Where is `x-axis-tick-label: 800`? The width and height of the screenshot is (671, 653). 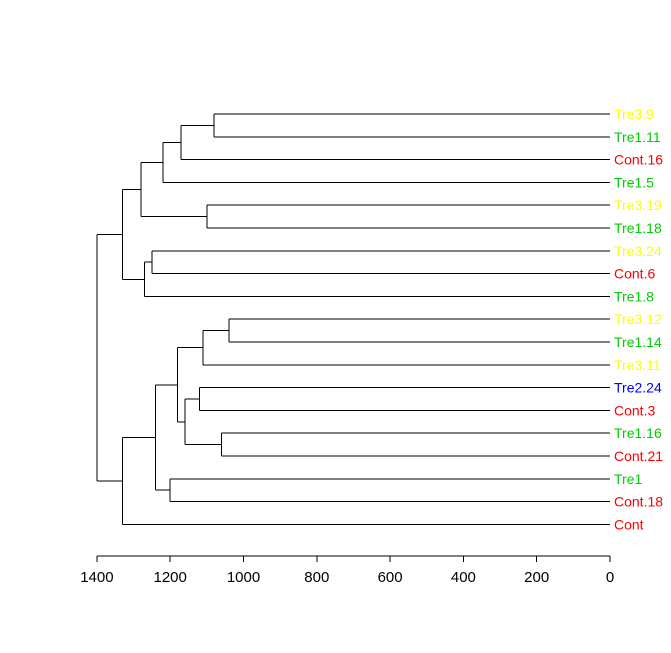
x-axis-tick-label: 800 is located at coordinates (316, 577).